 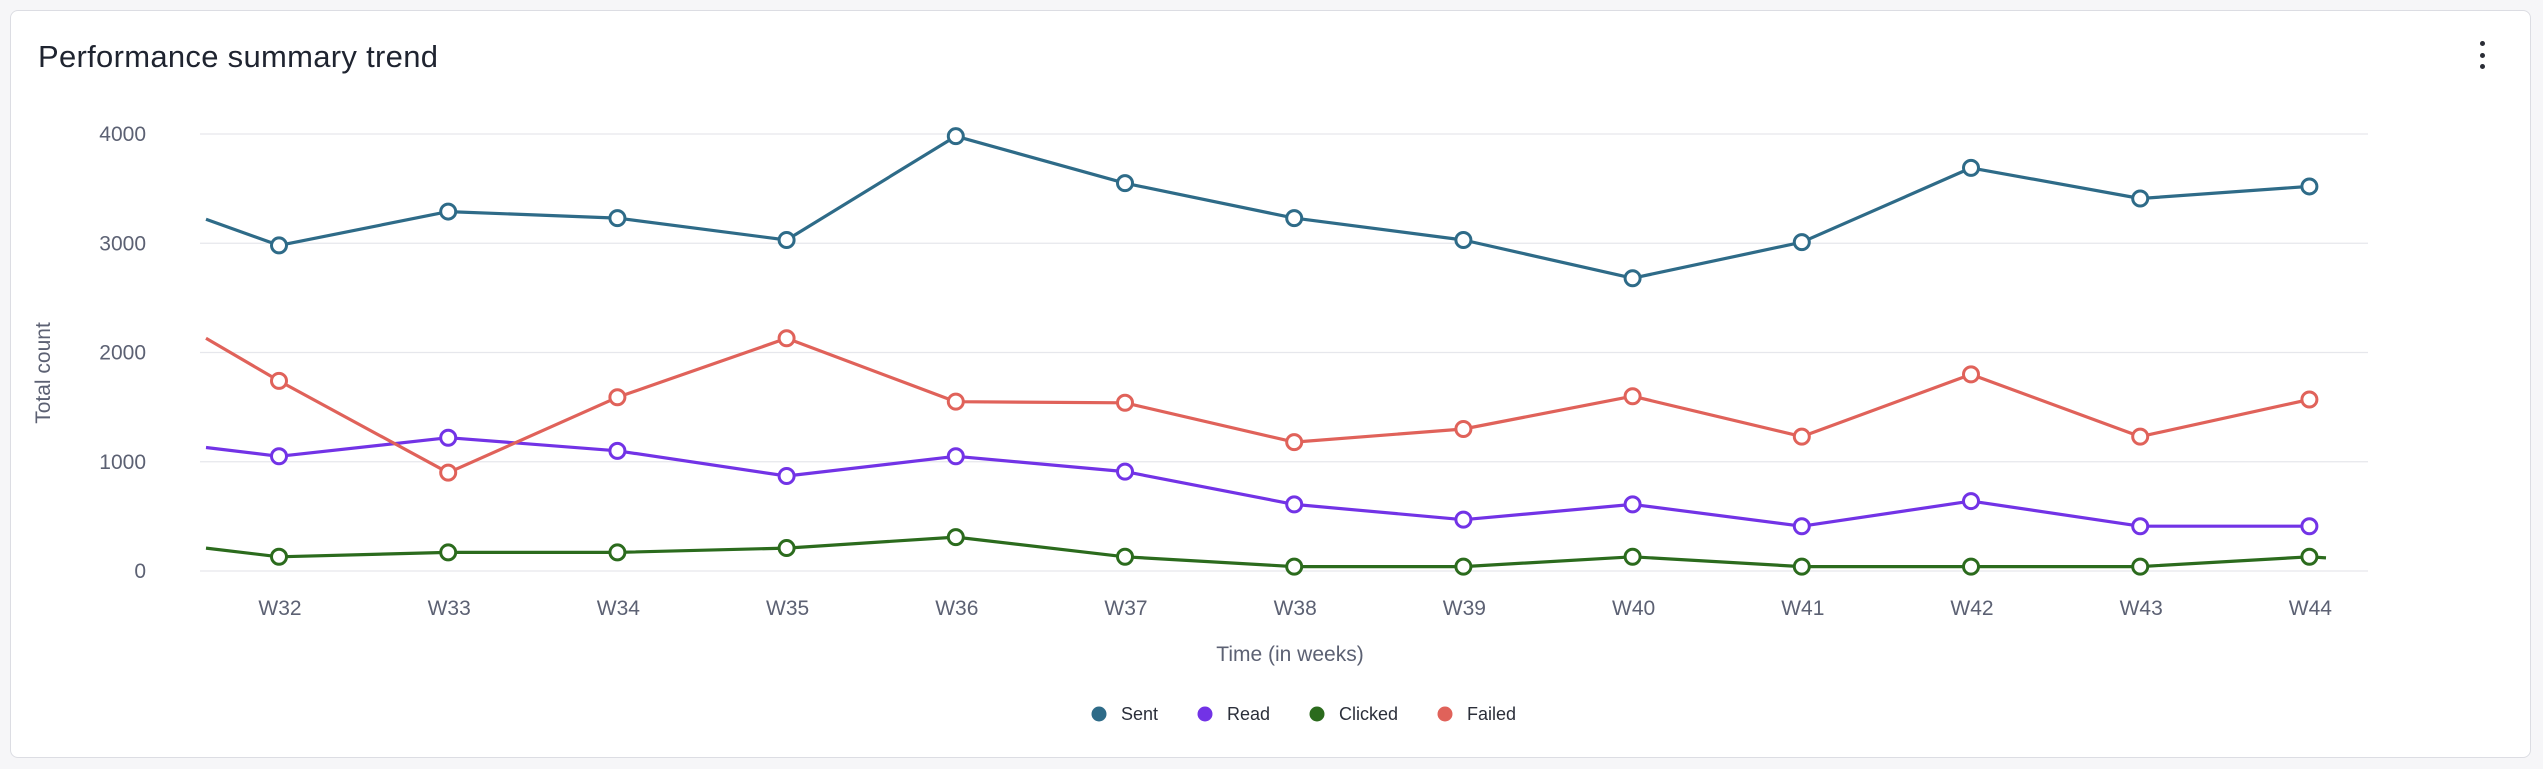 What do you see at coordinates (1099, 714) in the screenshot?
I see `legend-marker-sent` at bounding box center [1099, 714].